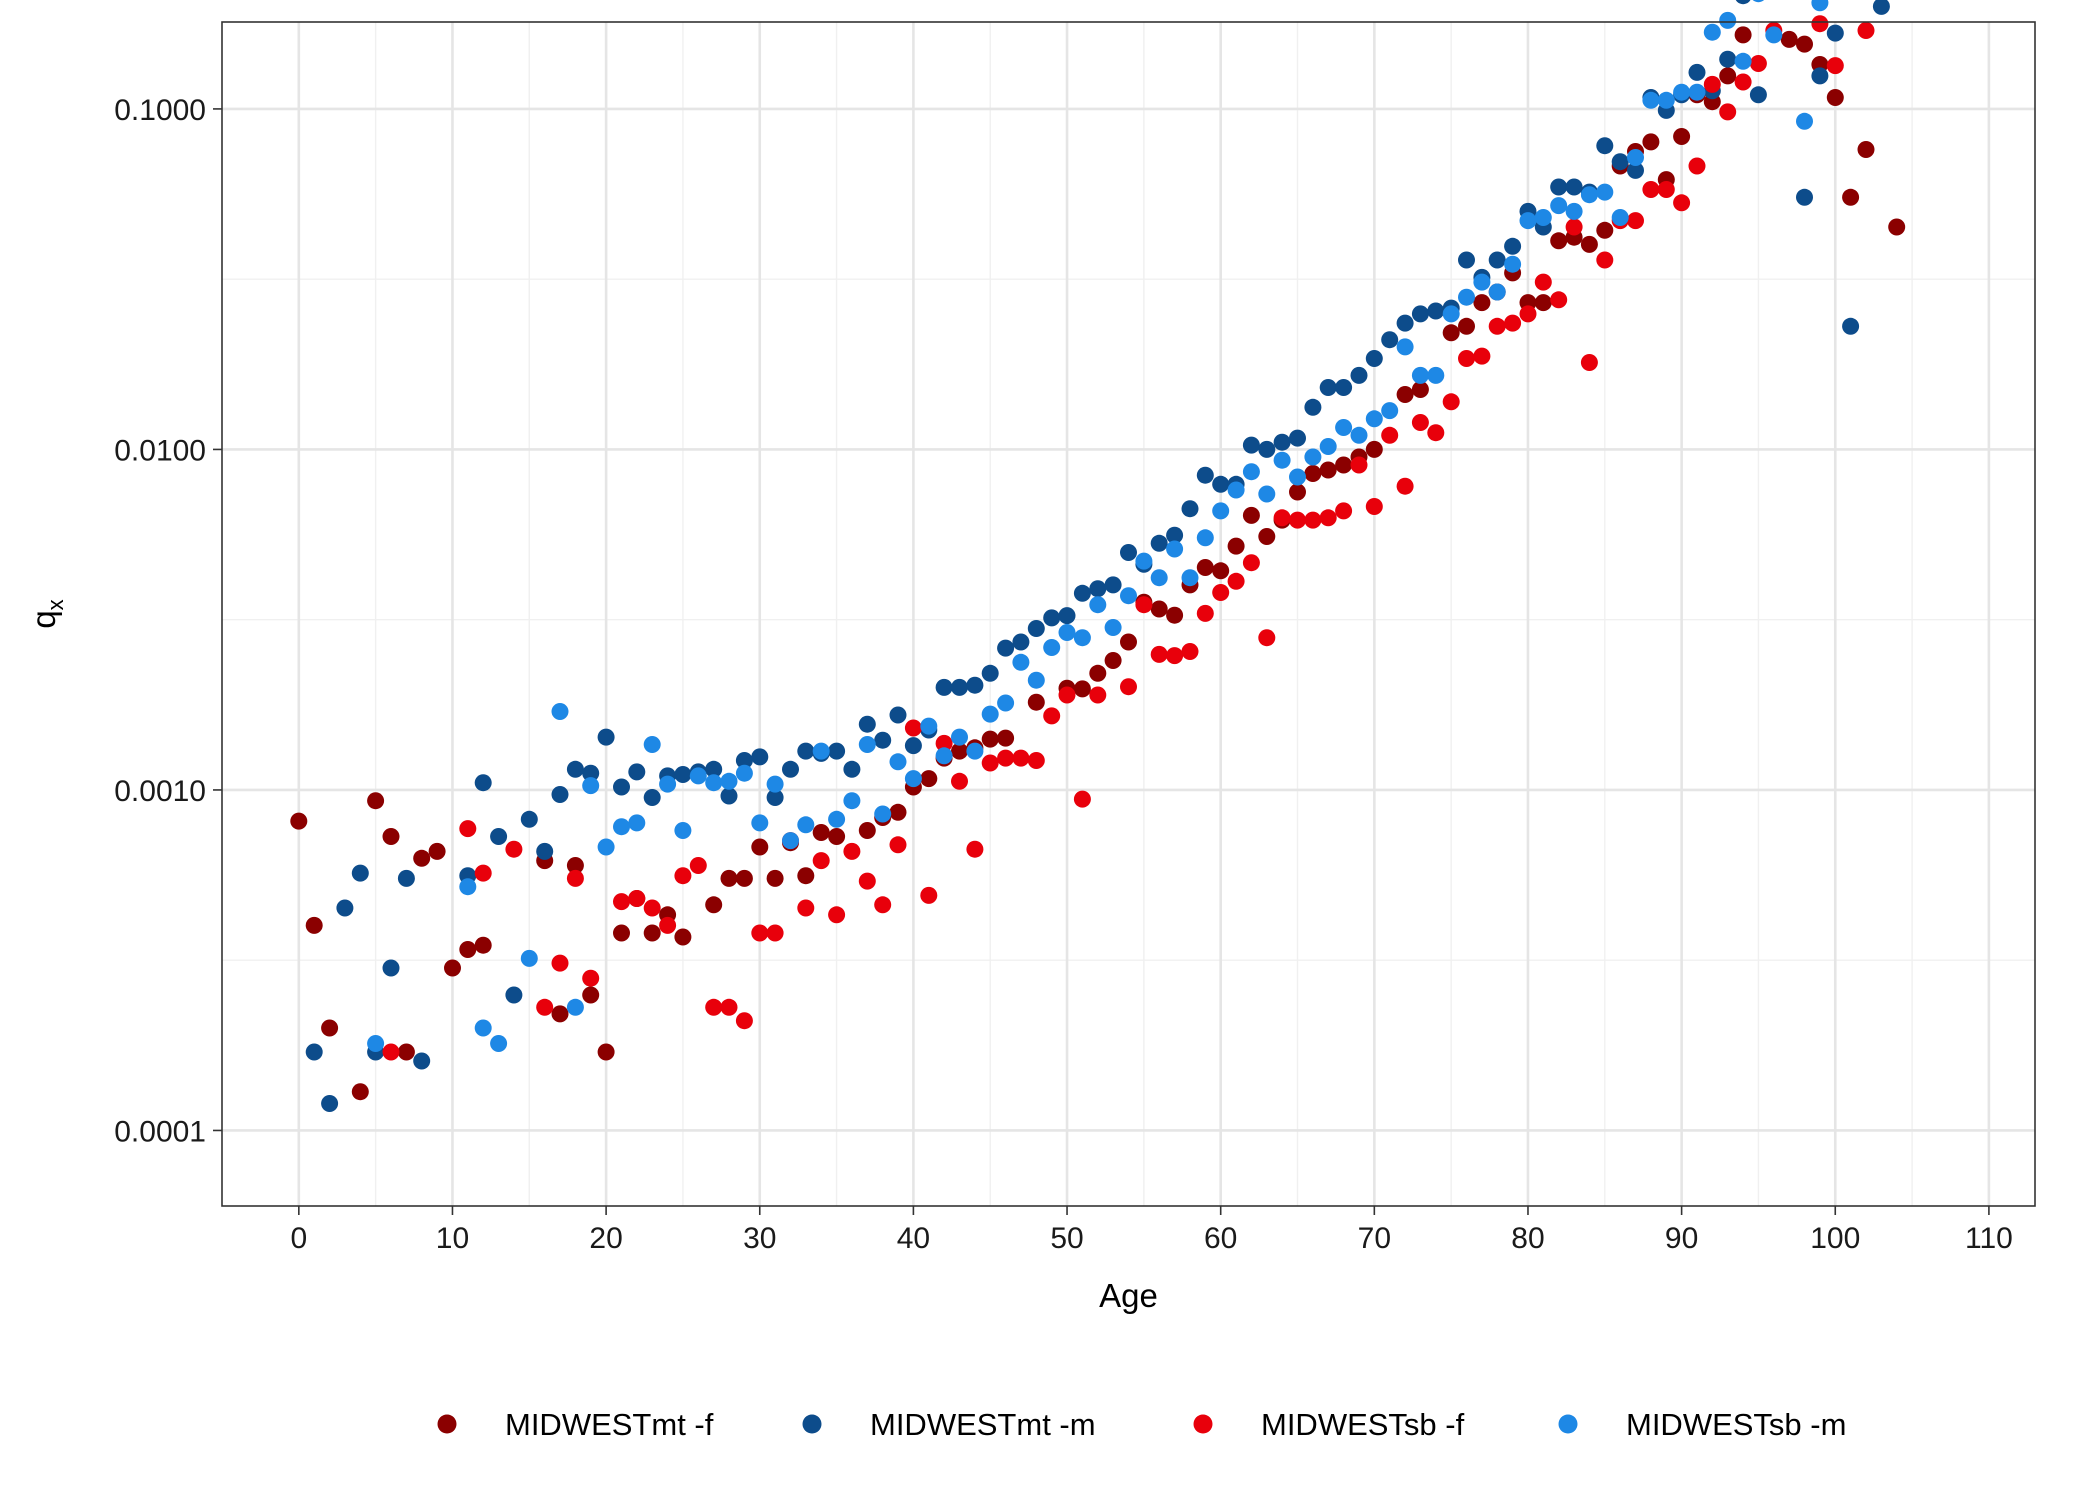 This screenshot has width=2083, height=1499. Describe the element at coordinates (1374, 1238) in the screenshot. I see `x-tick-label: 70` at that location.